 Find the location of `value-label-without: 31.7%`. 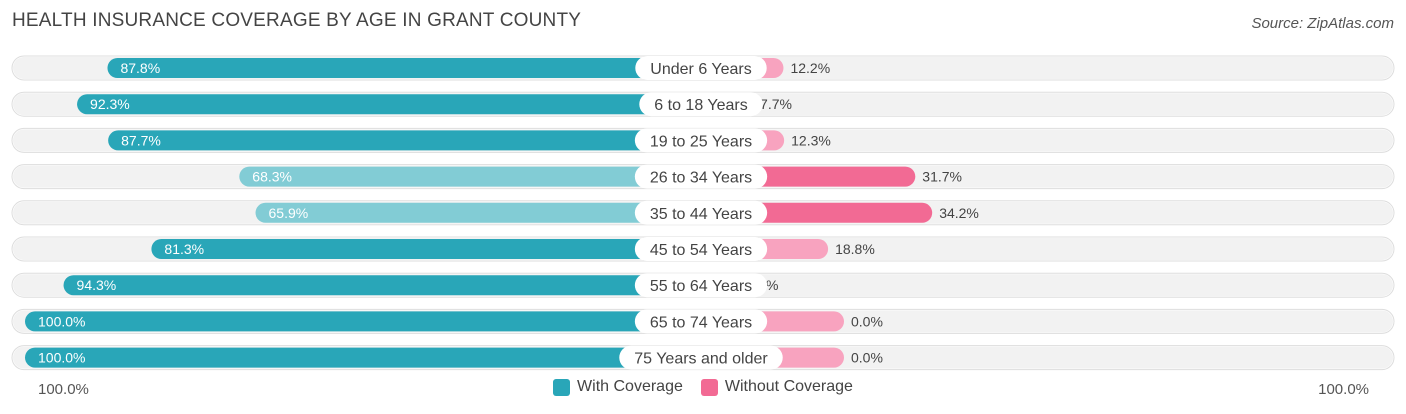

value-label-without: 31.7% is located at coordinates (942, 177).